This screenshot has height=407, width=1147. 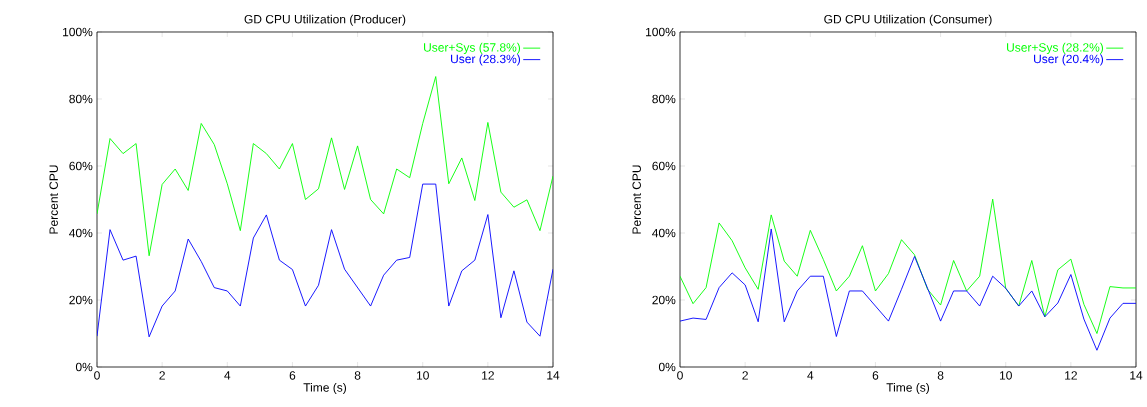 I want to click on chart-title: GD CPU Utilization (Producer), so click(x=325, y=20).